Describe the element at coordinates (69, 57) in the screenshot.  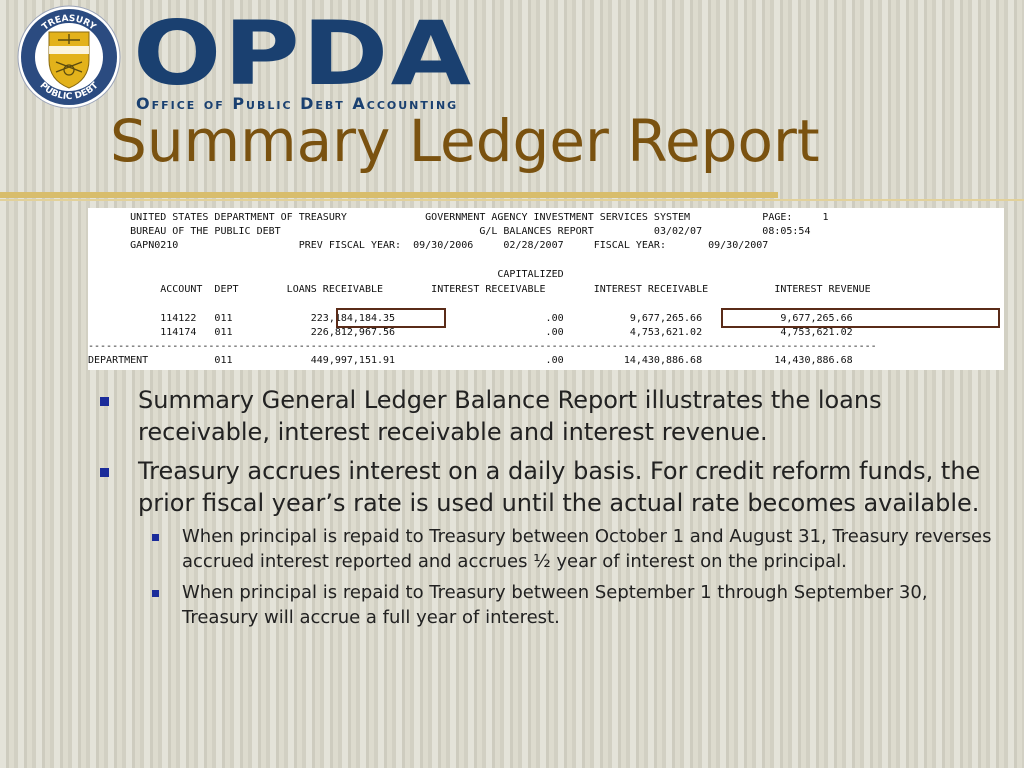
I see `treasury-seal-logo: TREASURY PUBLIC DEBT` at that location.